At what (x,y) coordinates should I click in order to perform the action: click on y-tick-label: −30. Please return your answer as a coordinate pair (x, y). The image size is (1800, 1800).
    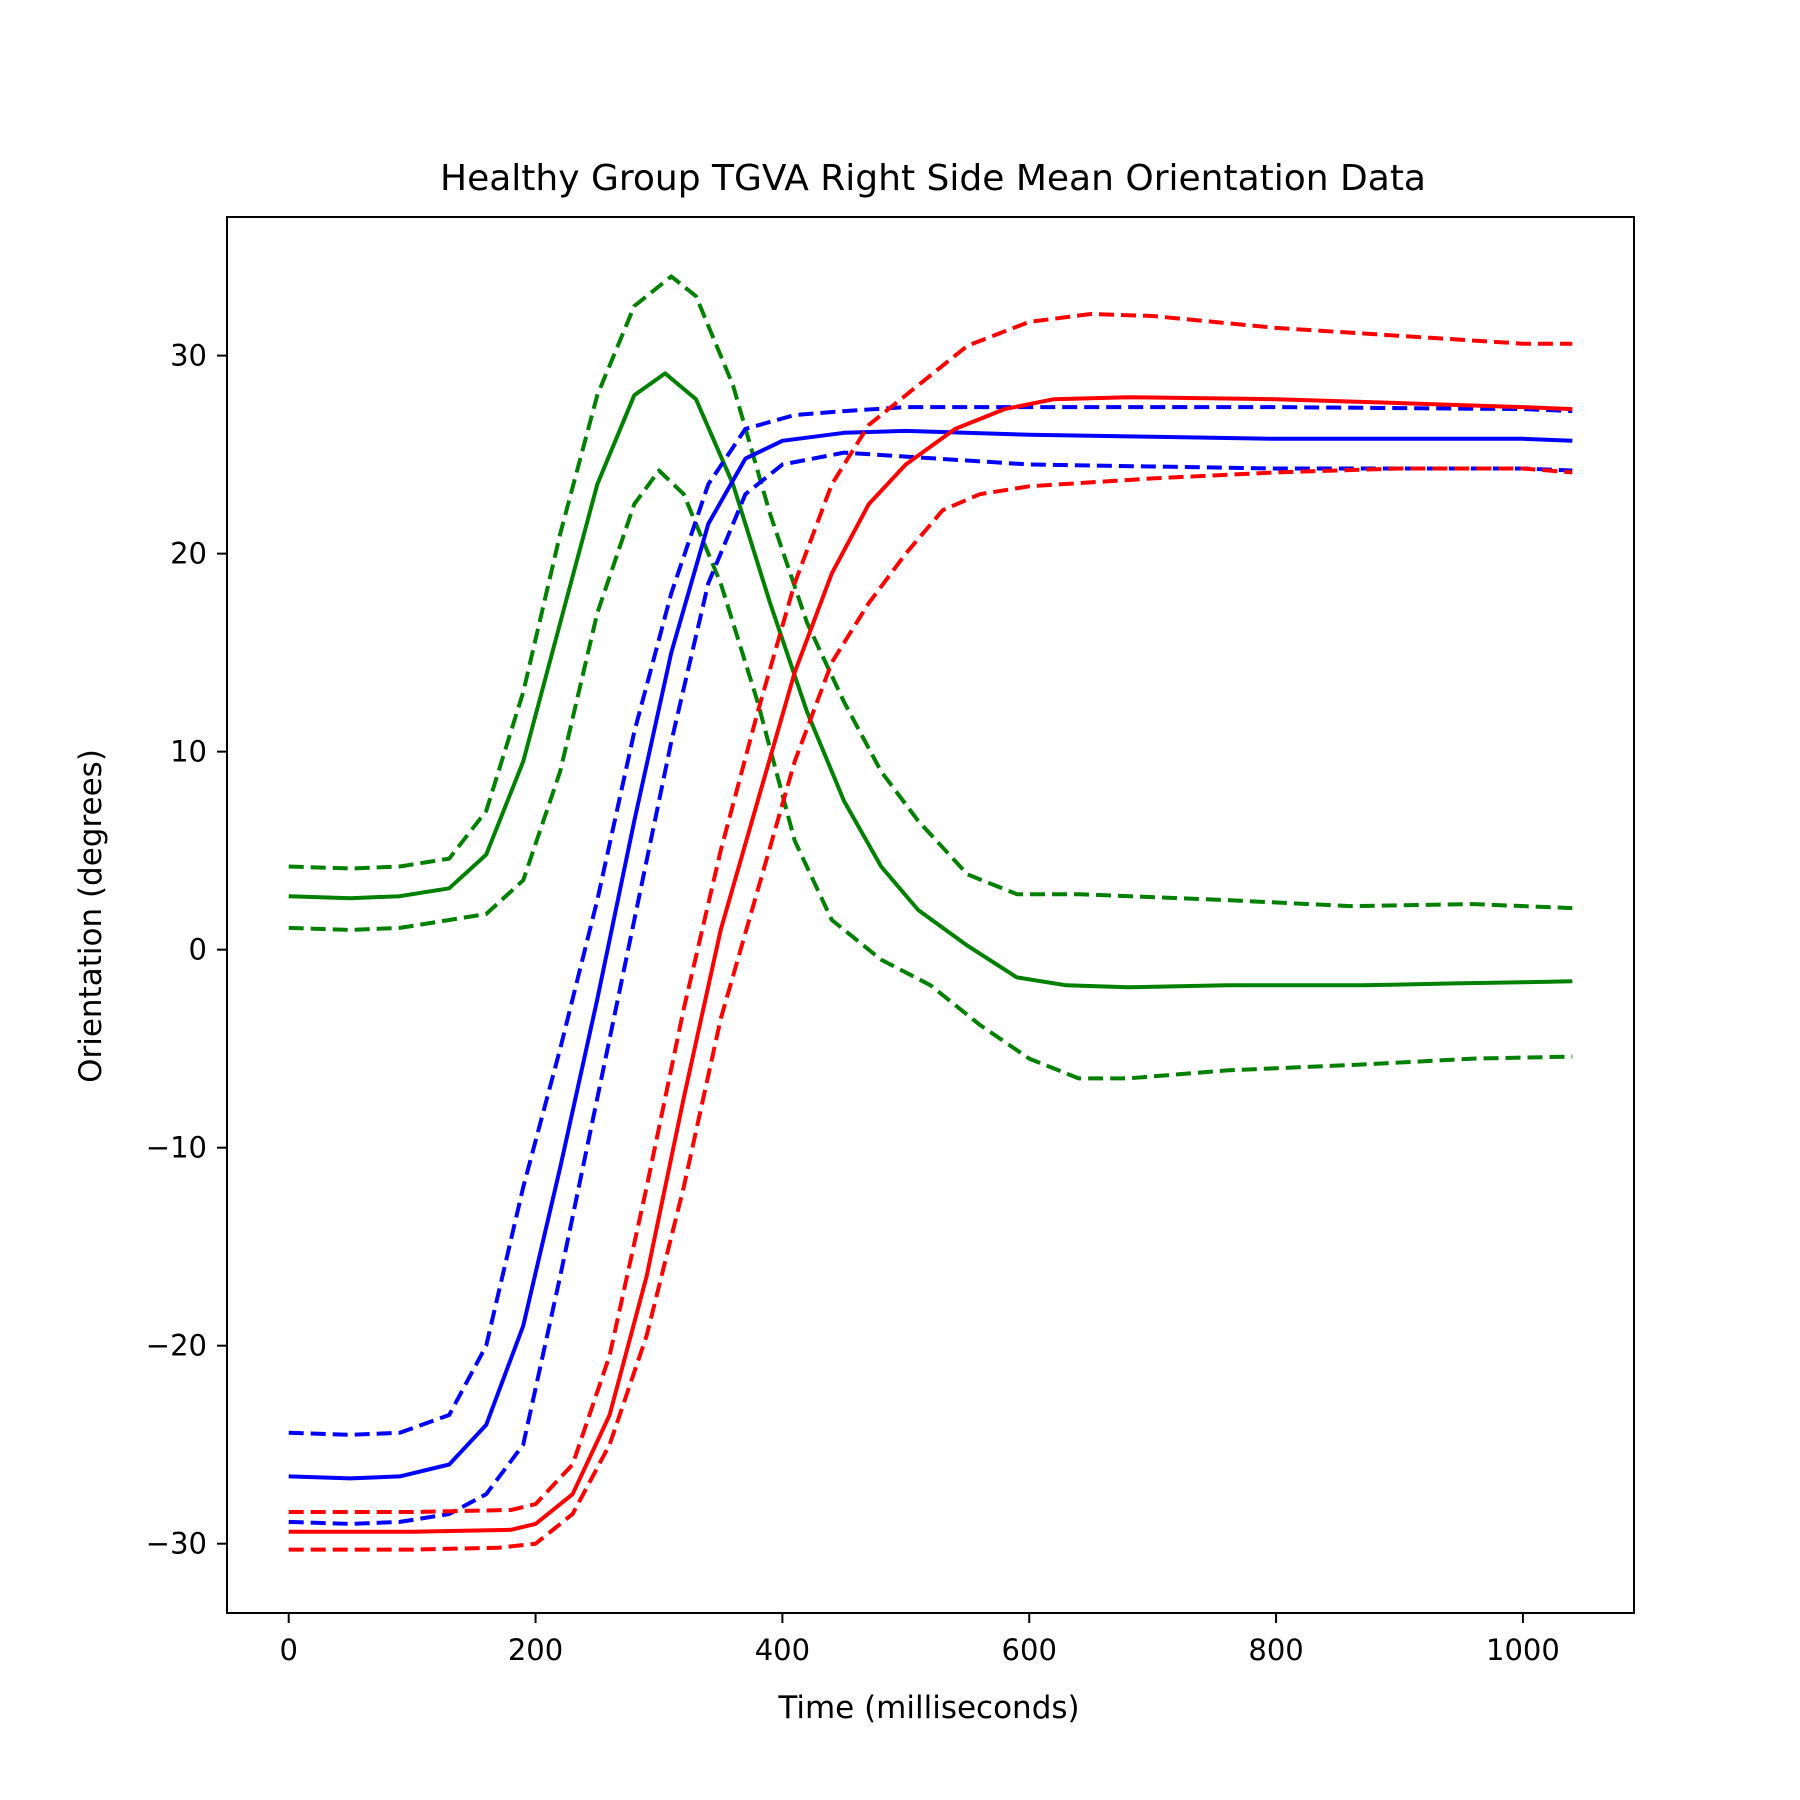
    Looking at the image, I should click on (176, 1544).